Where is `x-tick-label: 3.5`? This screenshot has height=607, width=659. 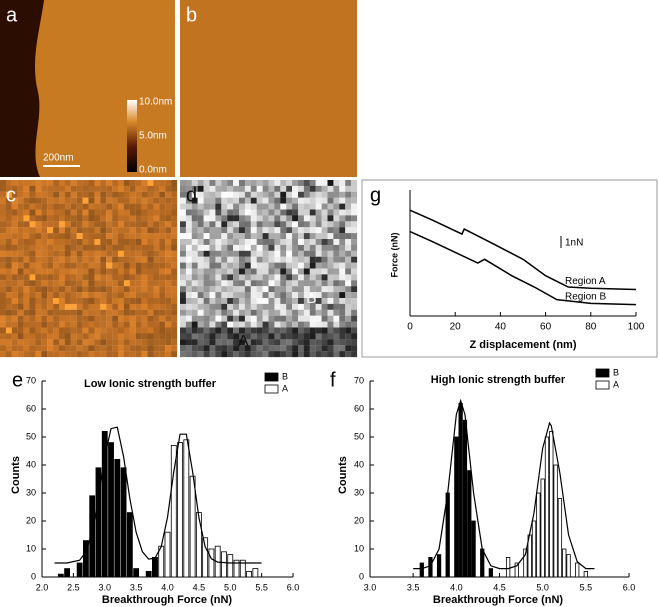
x-tick-label: 3.5 is located at coordinates (413, 587).